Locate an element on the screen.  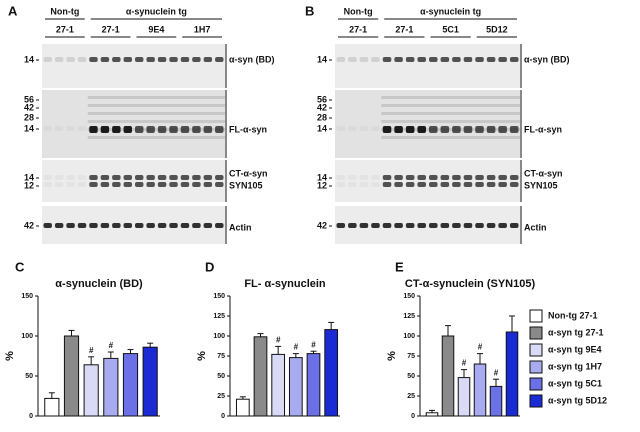
y-tick-label: 75 is located at coordinates (411, 356).